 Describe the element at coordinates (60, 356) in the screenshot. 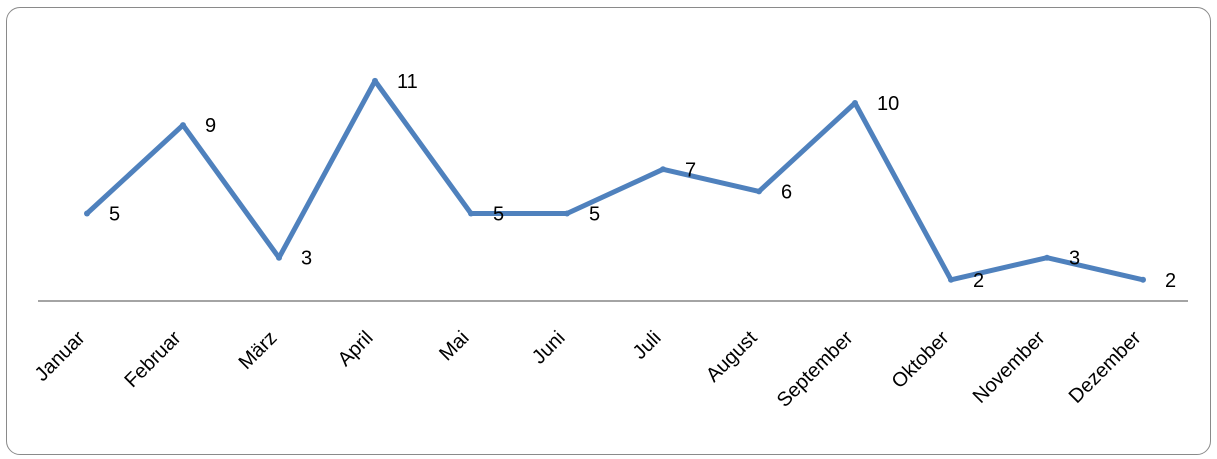

I see `category-label-januar: Januar` at that location.